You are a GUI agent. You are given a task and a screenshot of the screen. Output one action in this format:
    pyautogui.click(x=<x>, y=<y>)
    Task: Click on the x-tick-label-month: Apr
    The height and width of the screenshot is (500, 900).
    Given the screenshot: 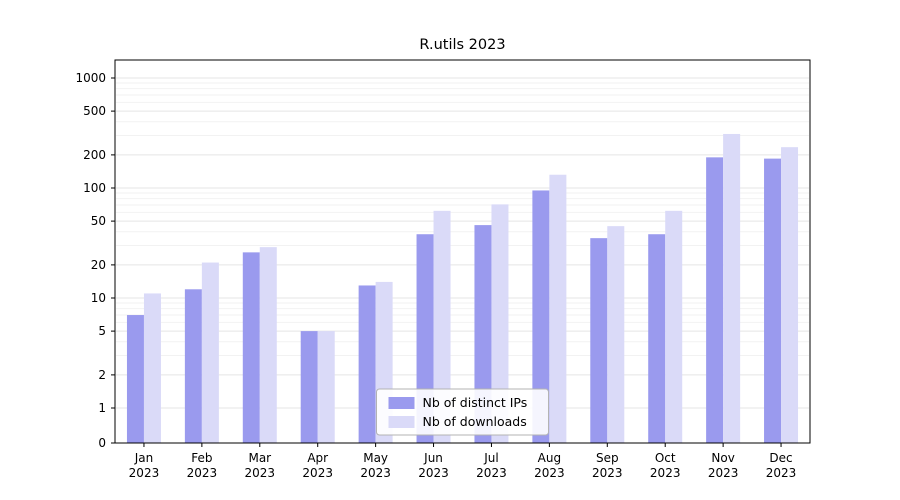 What is the action you would take?
    pyautogui.click(x=317, y=458)
    